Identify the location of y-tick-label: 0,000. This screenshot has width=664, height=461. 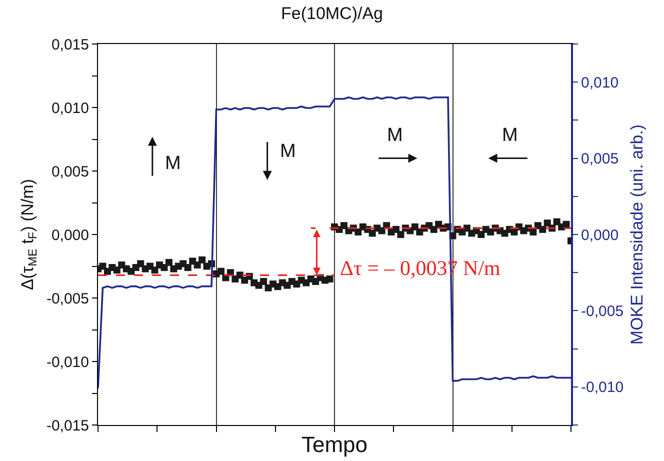
(70, 235).